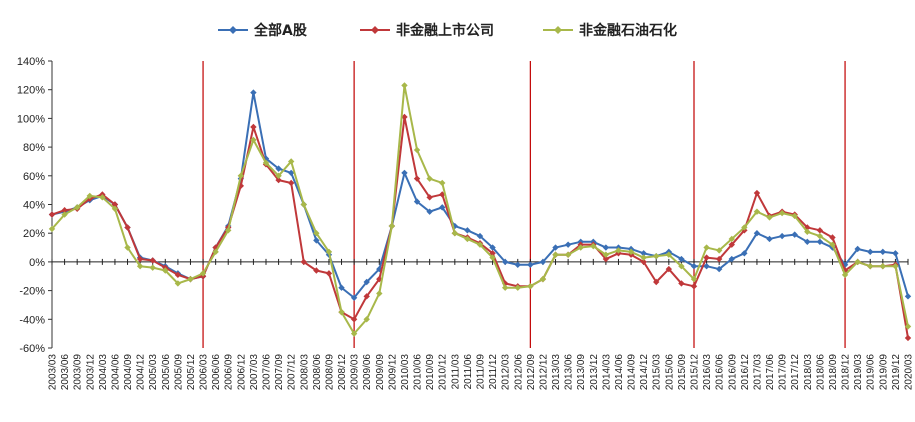 This screenshot has width=915, height=422. Describe the element at coordinates (757, 372) in the screenshot. I see `x-tick-label: 2017/03` at that location.